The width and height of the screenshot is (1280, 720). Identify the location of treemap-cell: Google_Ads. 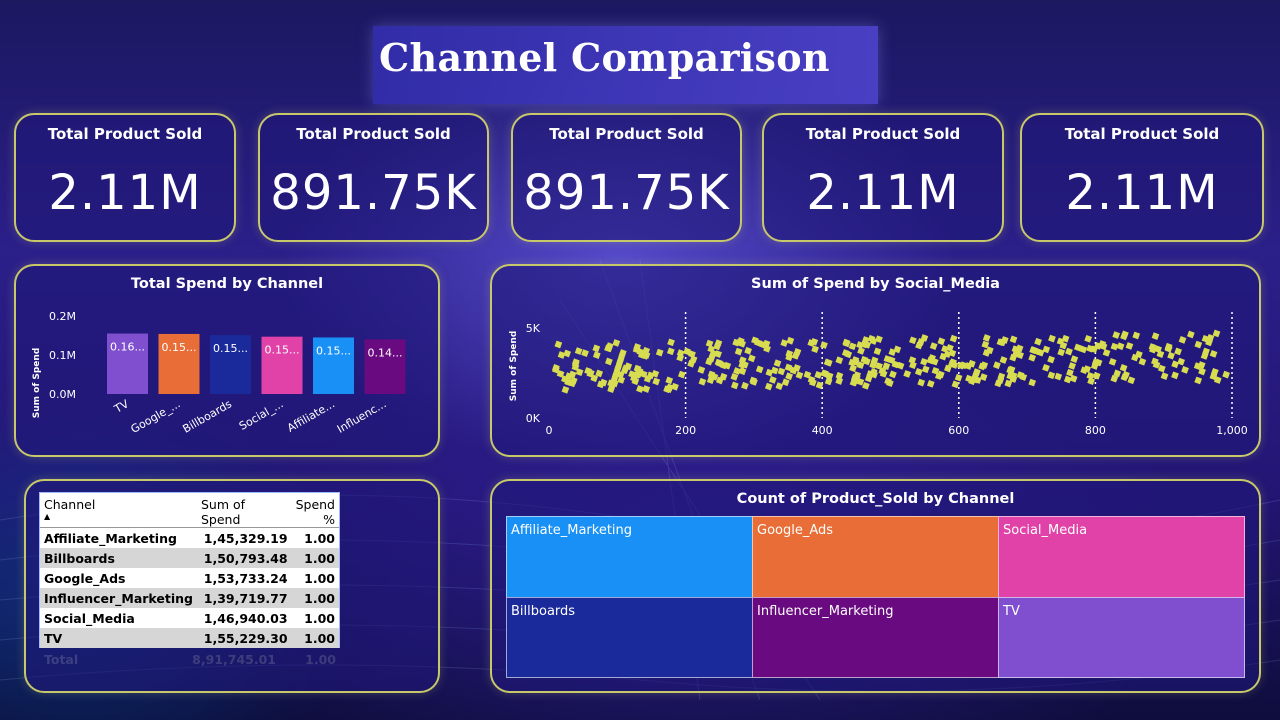
(875, 557).